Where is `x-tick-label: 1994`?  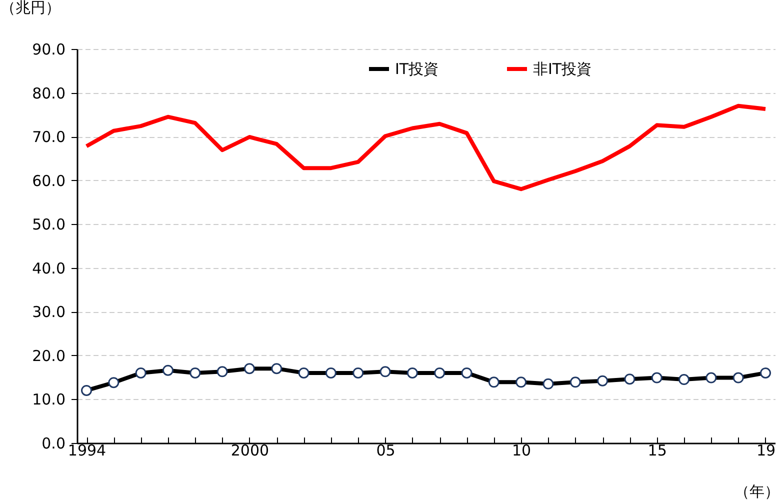 x-tick-label: 1994 is located at coordinates (87, 451).